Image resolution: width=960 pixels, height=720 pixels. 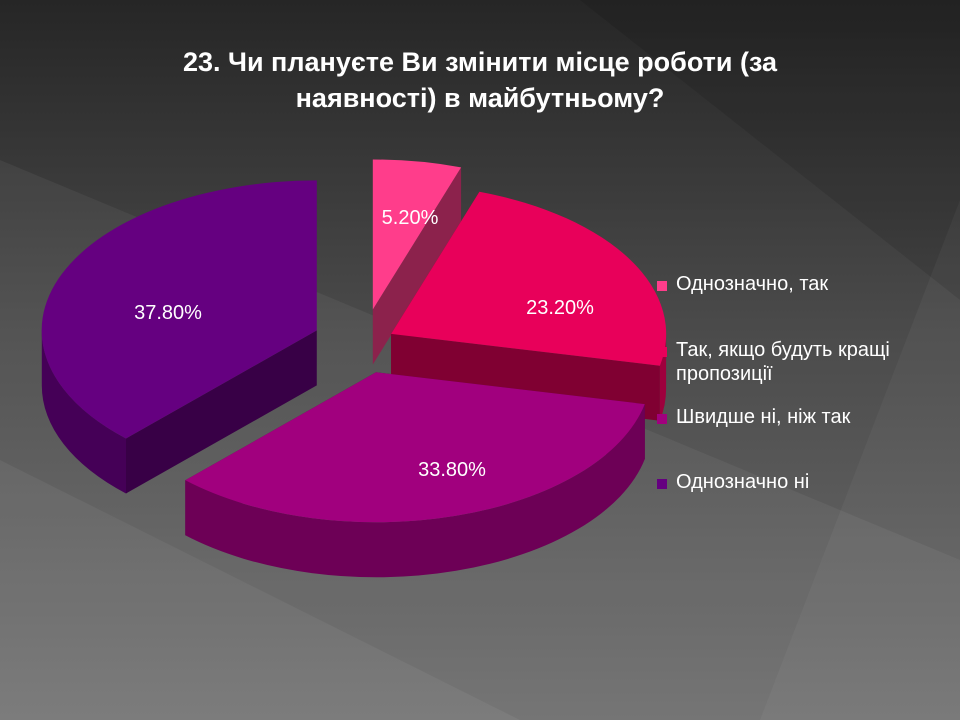 What do you see at coordinates (743, 482) in the screenshot?
I see `legend-label: Однозначно ні` at bounding box center [743, 482].